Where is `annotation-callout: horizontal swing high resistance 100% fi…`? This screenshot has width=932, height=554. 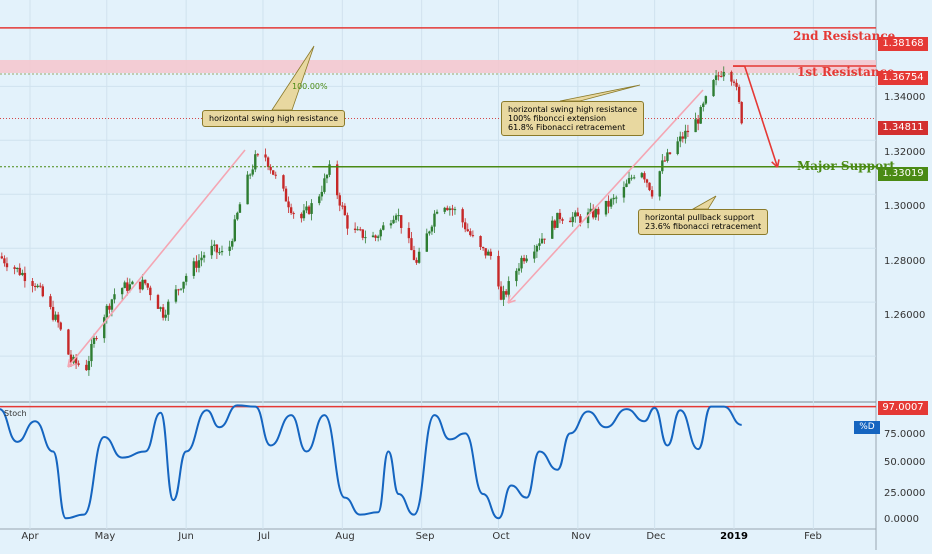 annotation-callout: horizontal swing high resistance 100% fi… is located at coordinates (573, 118).